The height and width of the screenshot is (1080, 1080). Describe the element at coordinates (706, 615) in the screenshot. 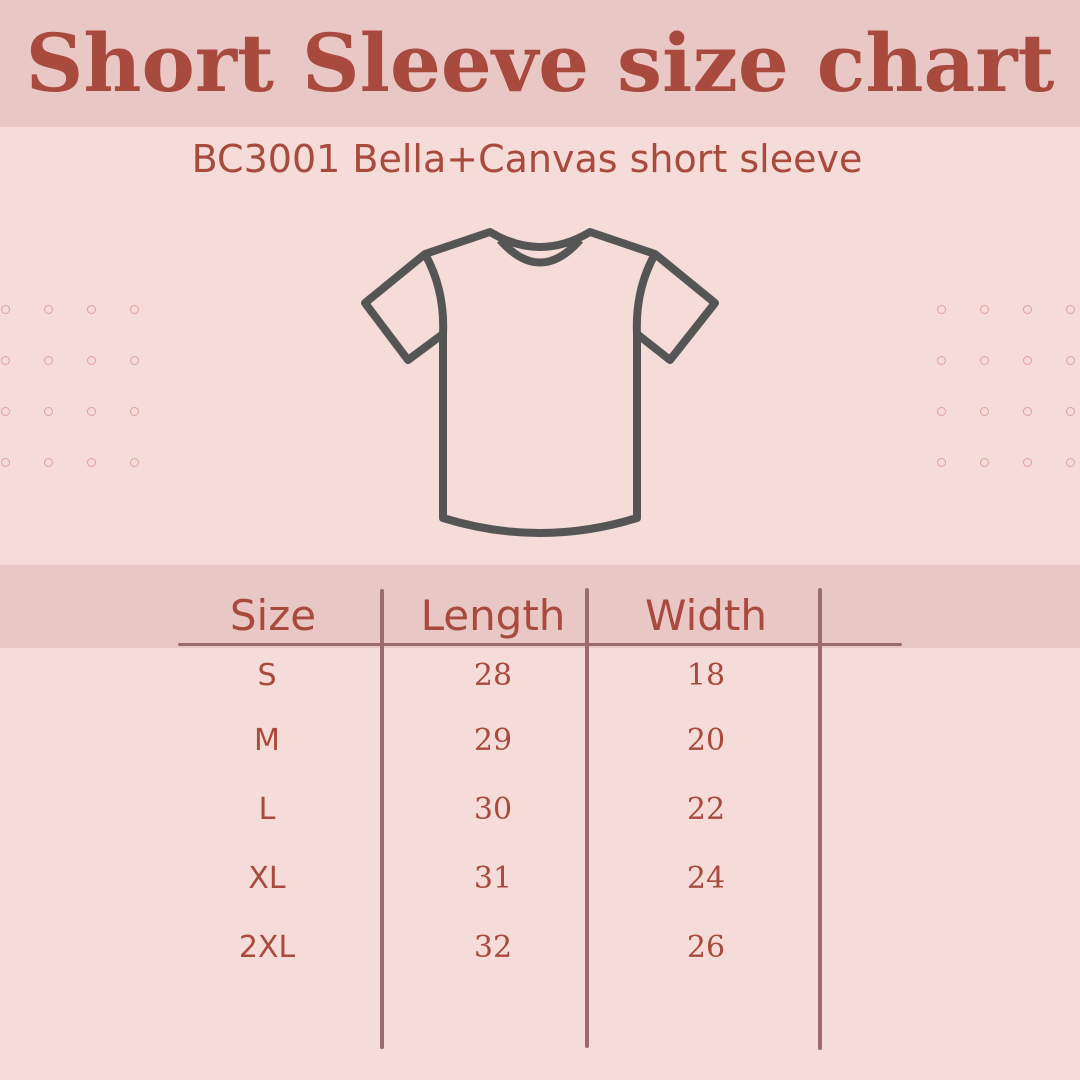

I see `column-header-width: Width` at that location.